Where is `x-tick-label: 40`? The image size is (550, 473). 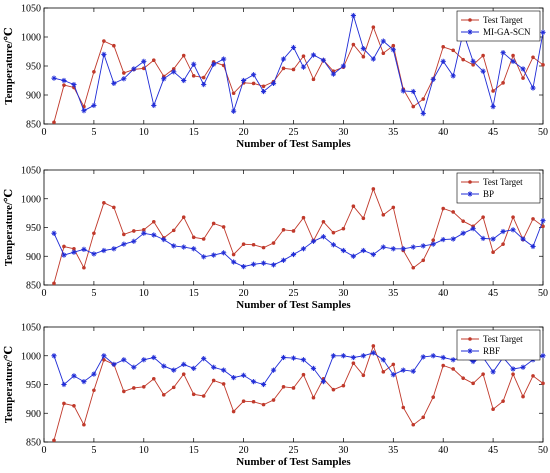
x-tick-label: 40 is located at coordinates (443, 293).